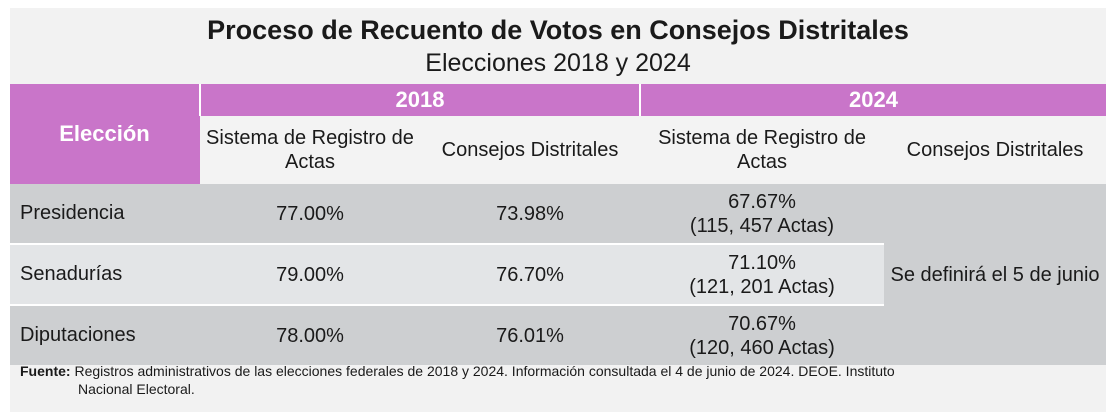 The width and height of the screenshot is (1118, 420). Describe the element at coordinates (530, 274) in the screenshot. I see `cell-cd-2018: 76.70%` at that location.